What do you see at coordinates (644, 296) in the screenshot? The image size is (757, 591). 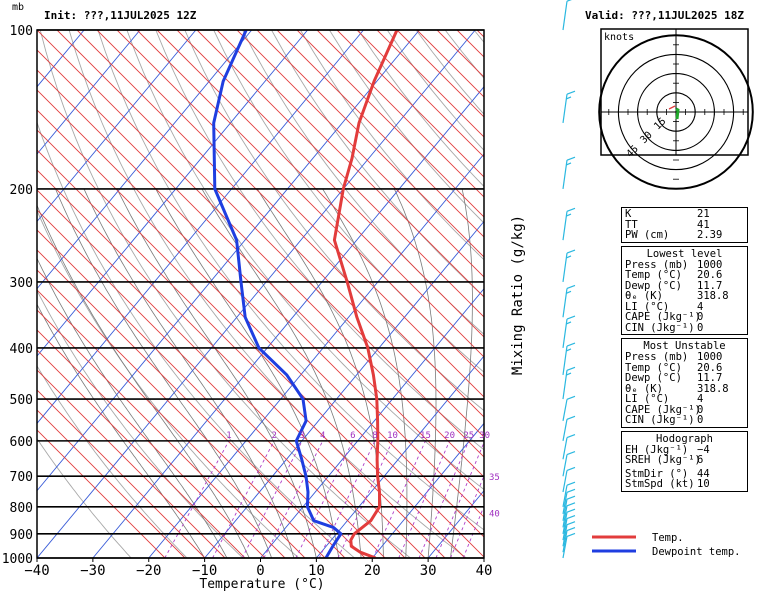 I see `lowest-level-label: θₑ (K)` at bounding box center [644, 296].